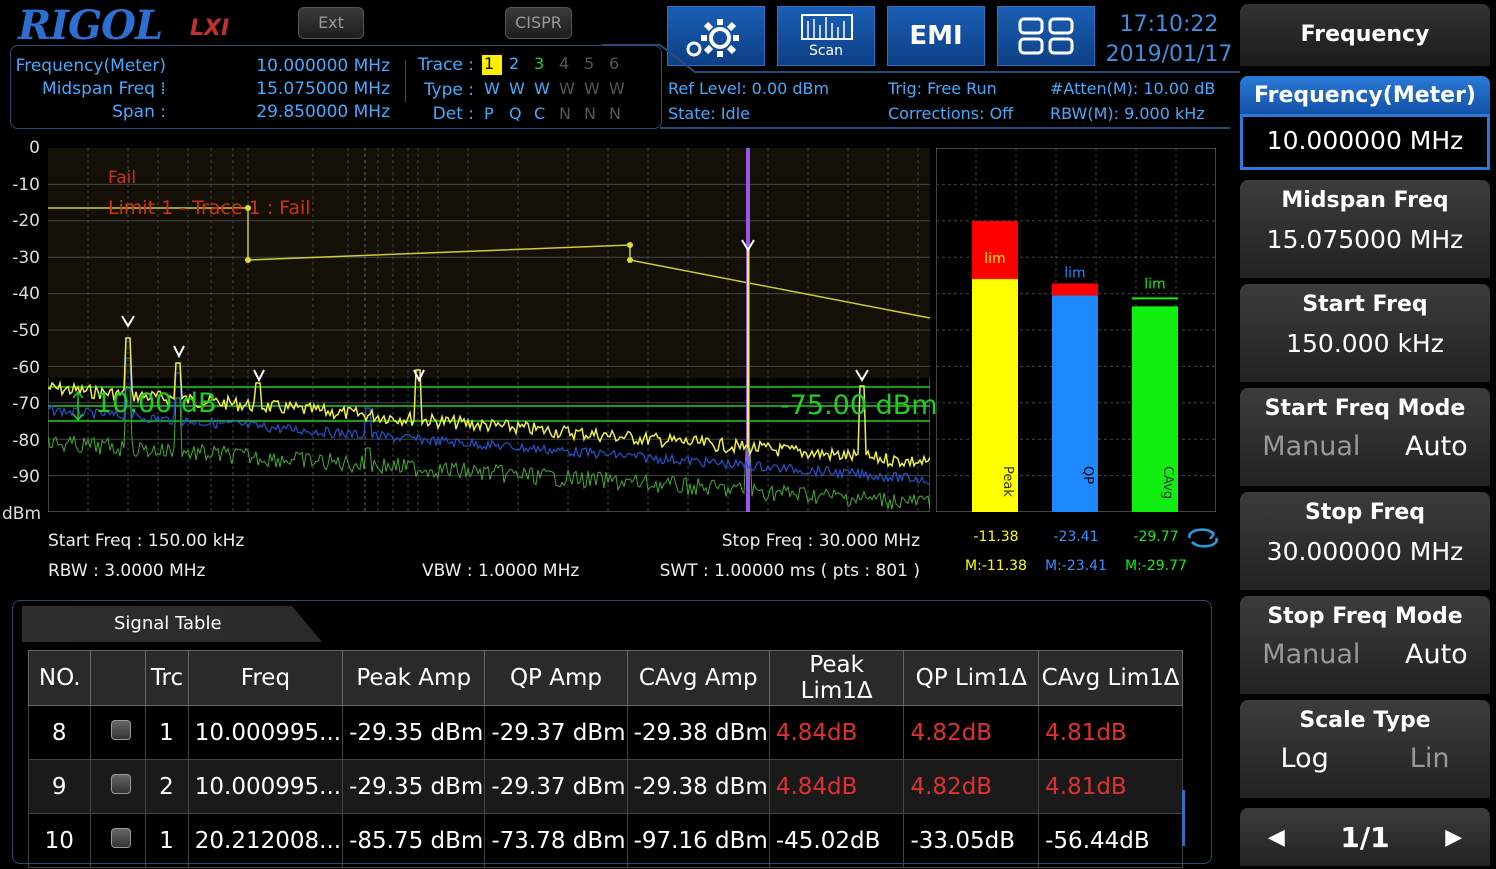 This screenshot has width=1496, height=869. What do you see at coordinates (1365, 551) in the screenshot?
I see `menu-stop-value: 30.000000 MHz` at bounding box center [1365, 551].